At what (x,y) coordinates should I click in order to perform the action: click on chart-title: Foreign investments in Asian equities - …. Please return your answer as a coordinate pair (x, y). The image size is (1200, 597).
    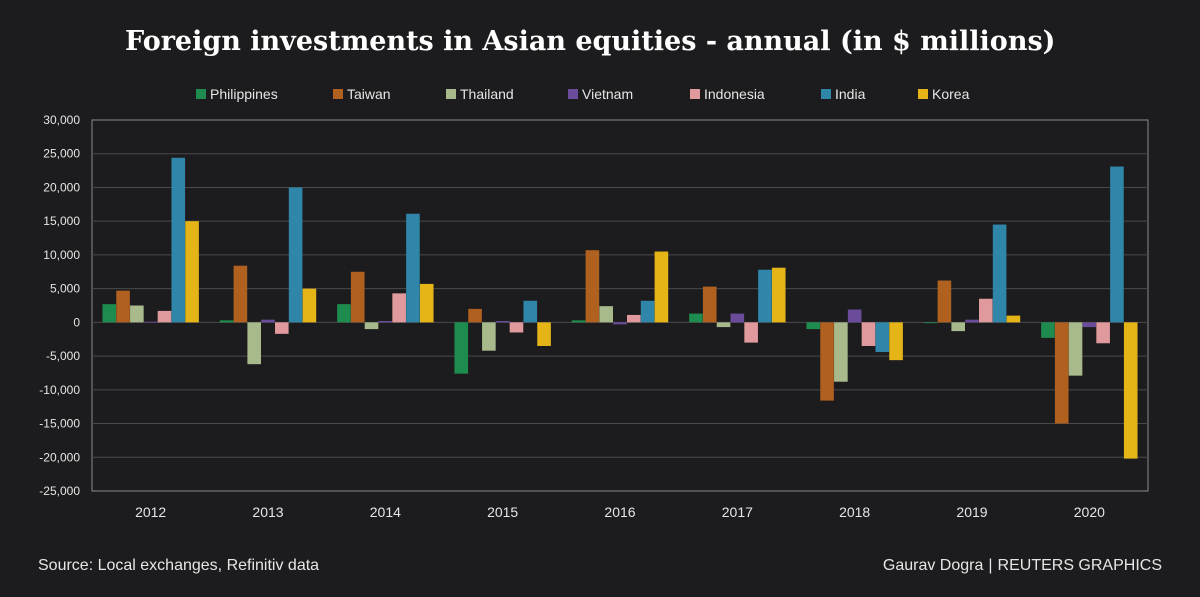
    Looking at the image, I should click on (590, 41).